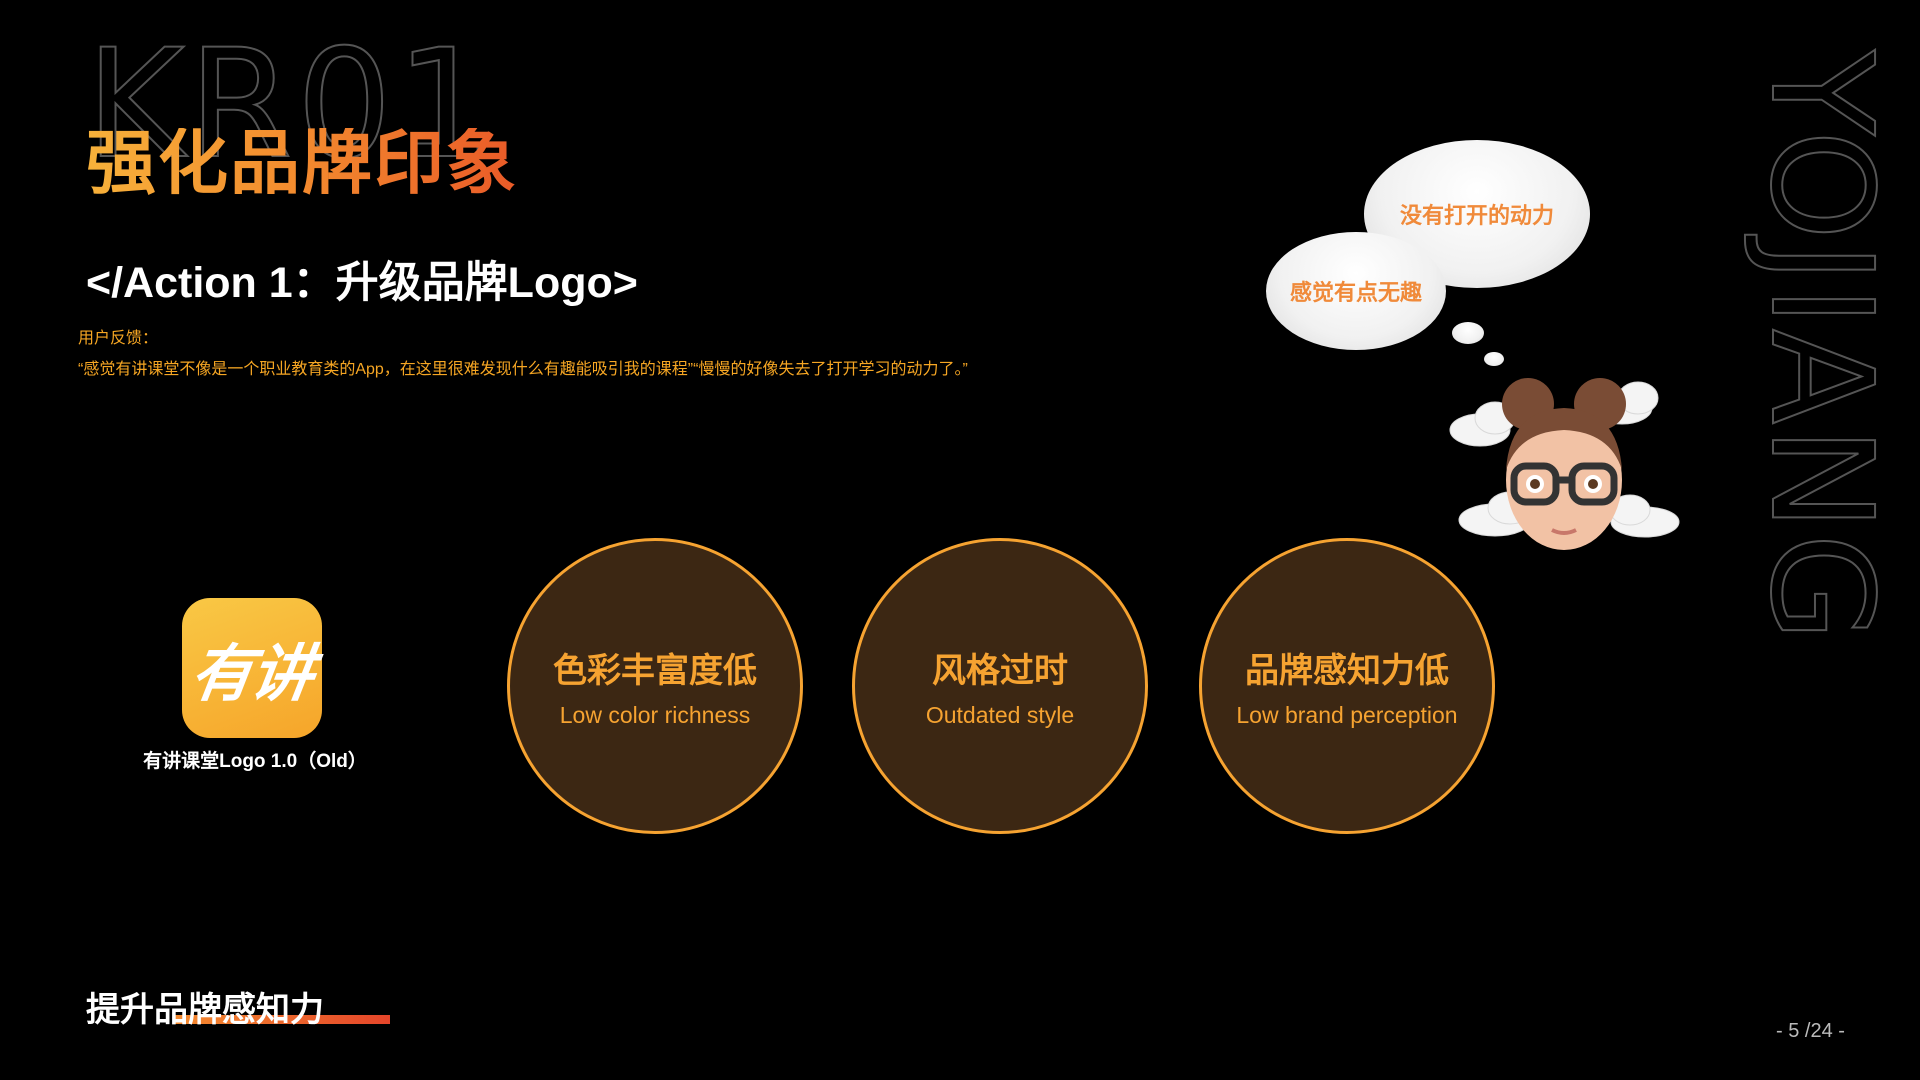  Describe the element at coordinates (302, 163) in the screenshot. I see `page-title: 强化品牌印象` at that location.